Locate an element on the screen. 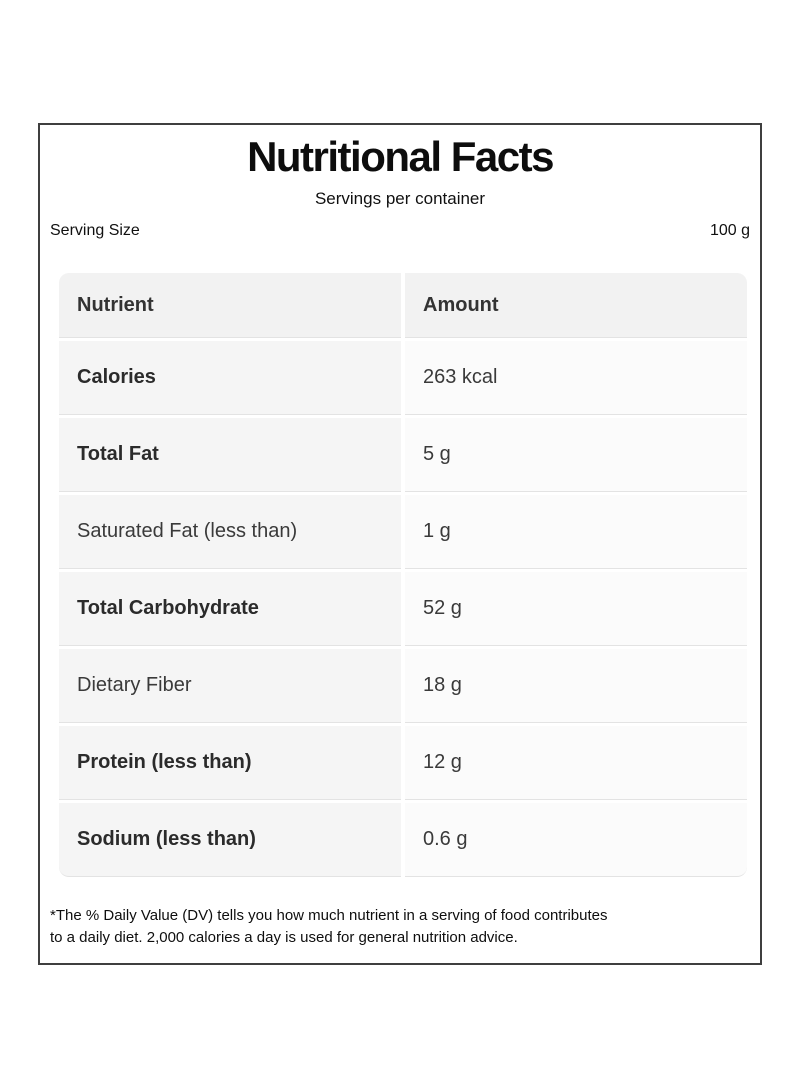 The width and height of the screenshot is (800, 1091). nutrient-name: Total Carbohydrate is located at coordinates (230, 609).